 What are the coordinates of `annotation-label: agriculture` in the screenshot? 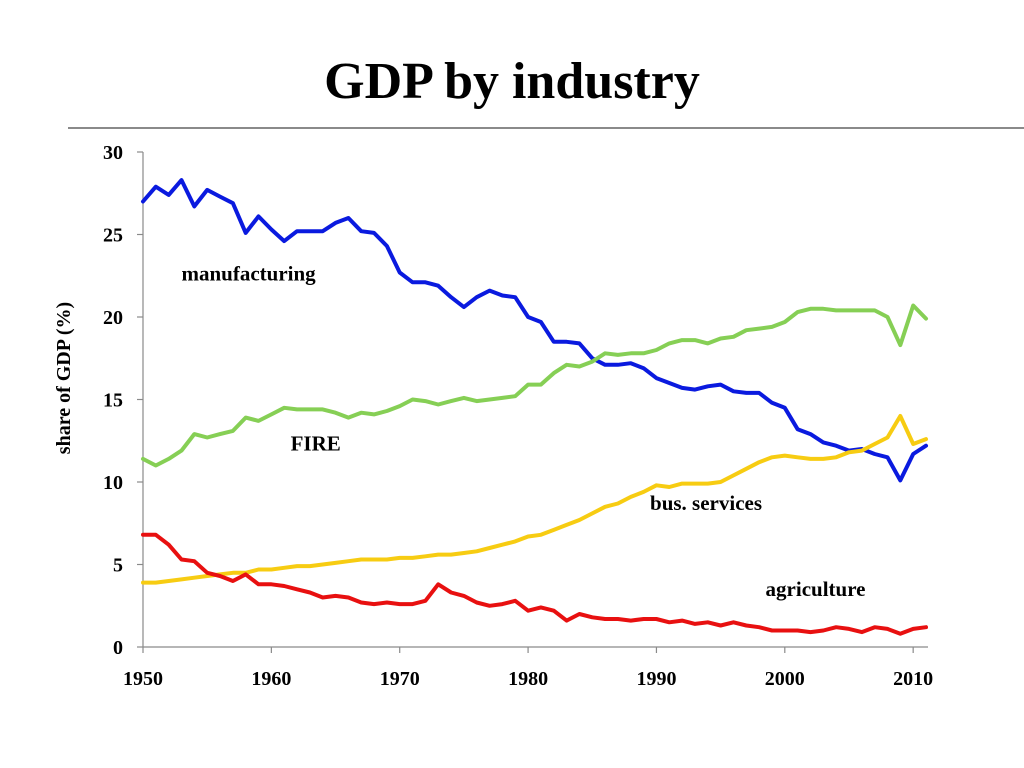 It's located at (816, 589).